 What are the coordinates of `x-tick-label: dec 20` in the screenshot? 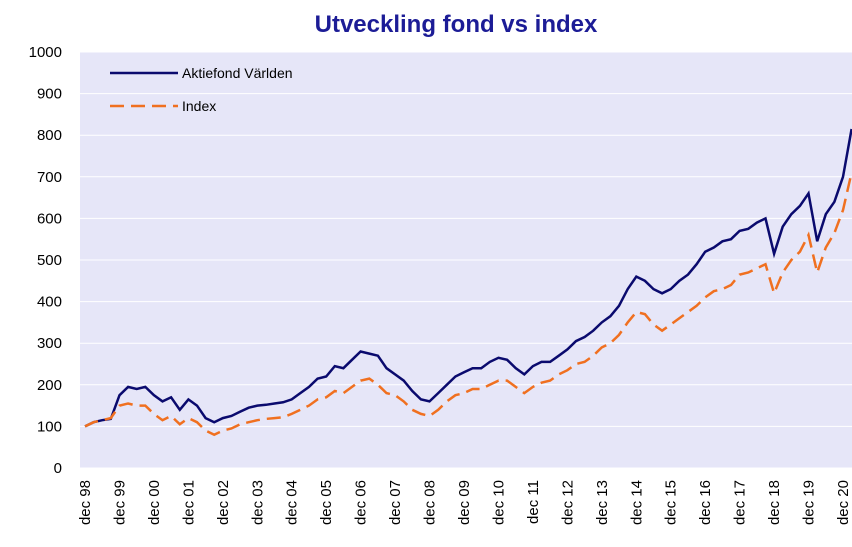 It's located at (843, 502).